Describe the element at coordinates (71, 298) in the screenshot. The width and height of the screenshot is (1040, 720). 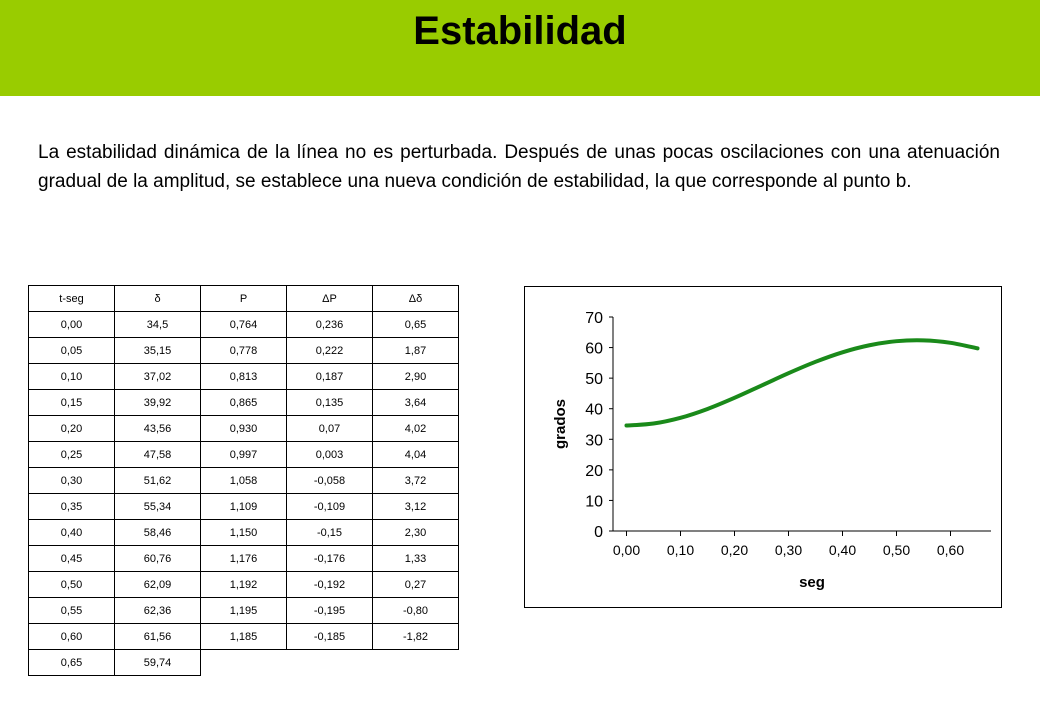
I see `header-t-seg: t-seg` at that location.